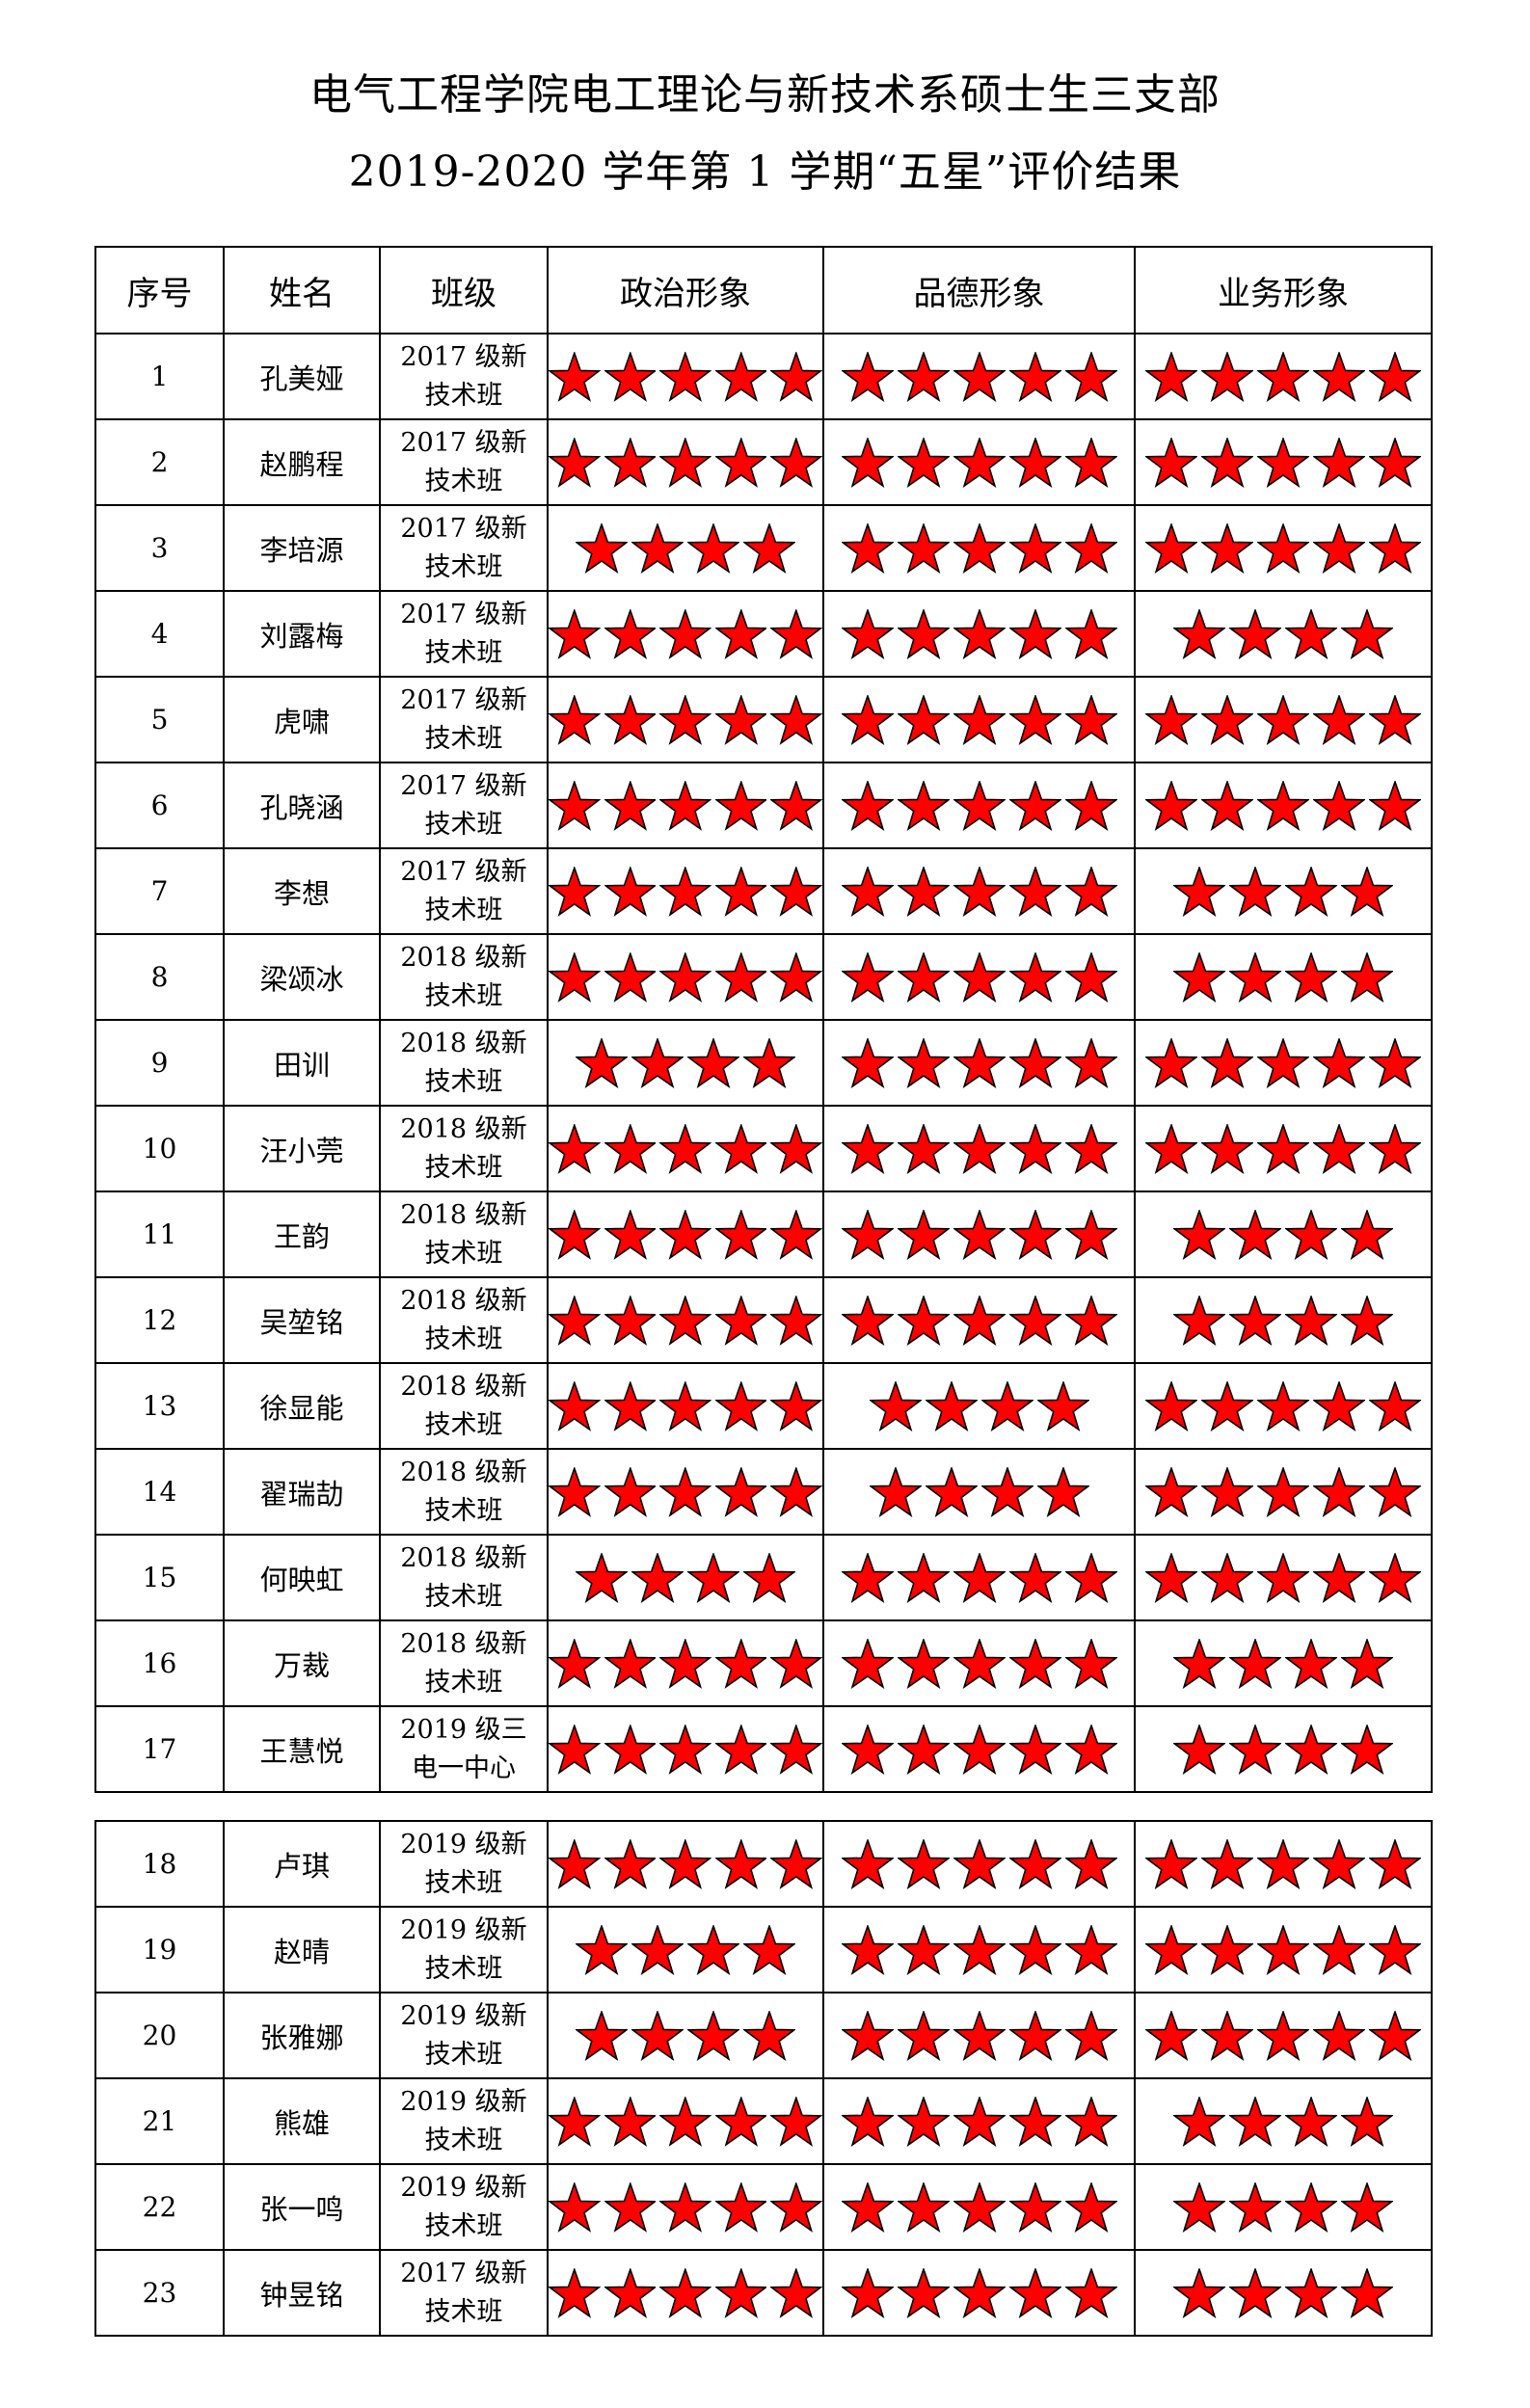  What do you see at coordinates (302, 1864) in the screenshot?
I see `student-name: 卢琪` at bounding box center [302, 1864].